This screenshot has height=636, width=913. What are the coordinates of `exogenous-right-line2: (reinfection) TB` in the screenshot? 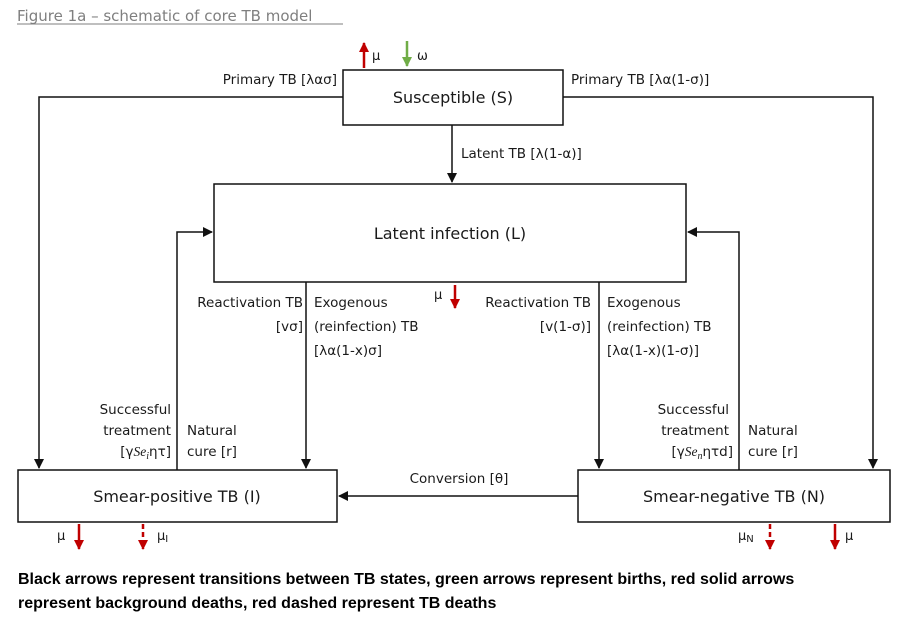 It's located at (659, 327).